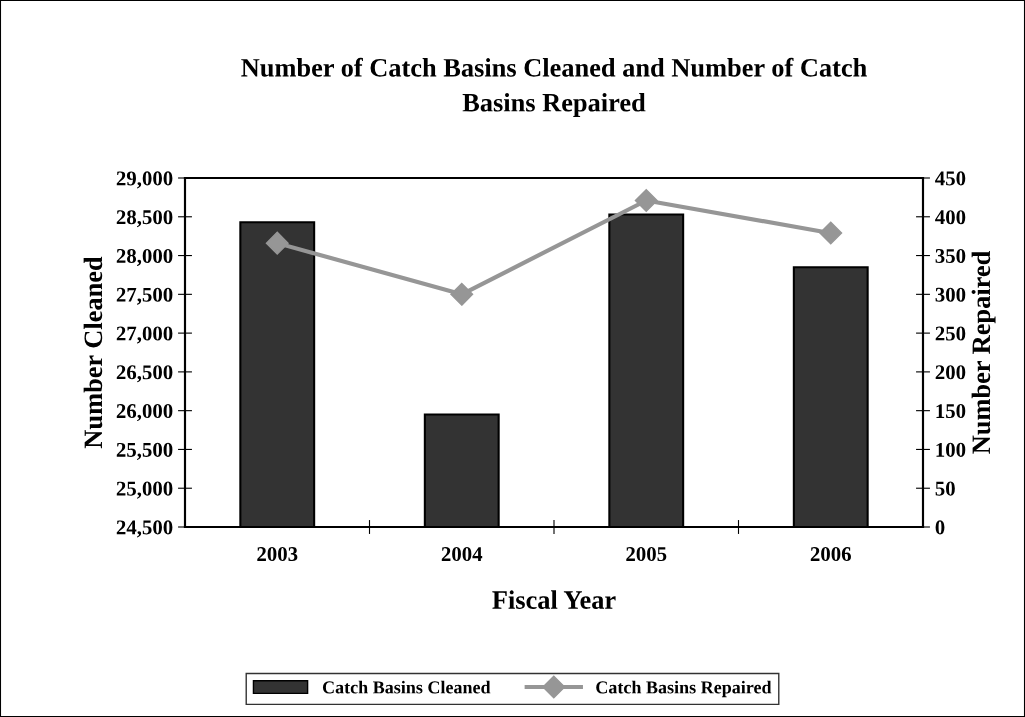 This screenshot has height=717, width=1025. Describe the element at coordinates (144, 413) in the screenshot. I see `y-tick-label: 26,000` at that location.